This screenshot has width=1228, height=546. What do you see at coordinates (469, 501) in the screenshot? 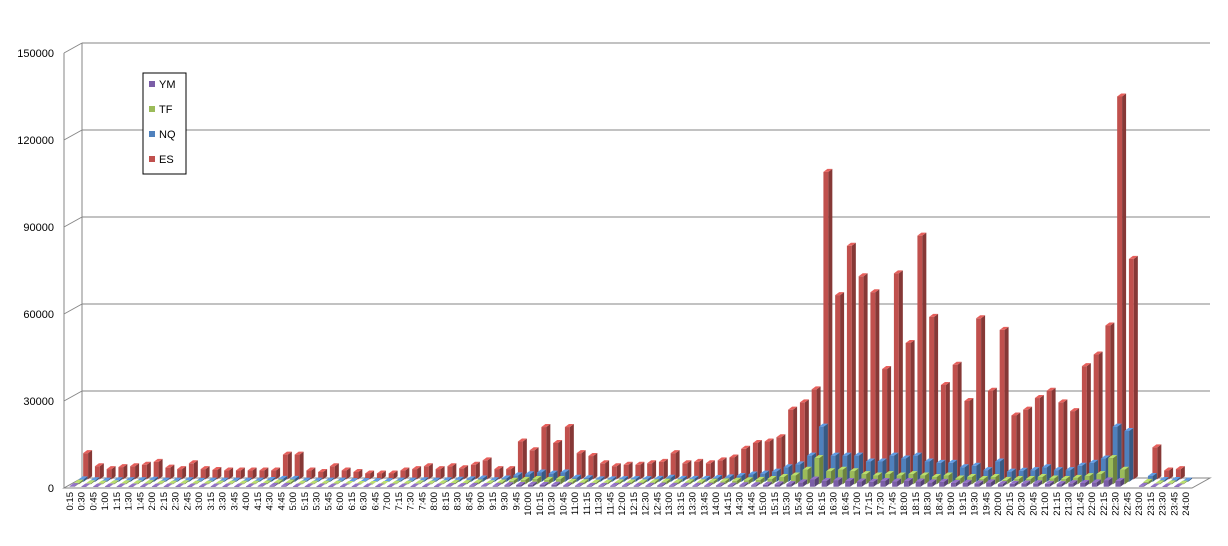
I see `x-tick-label: 8:45` at bounding box center [469, 501].